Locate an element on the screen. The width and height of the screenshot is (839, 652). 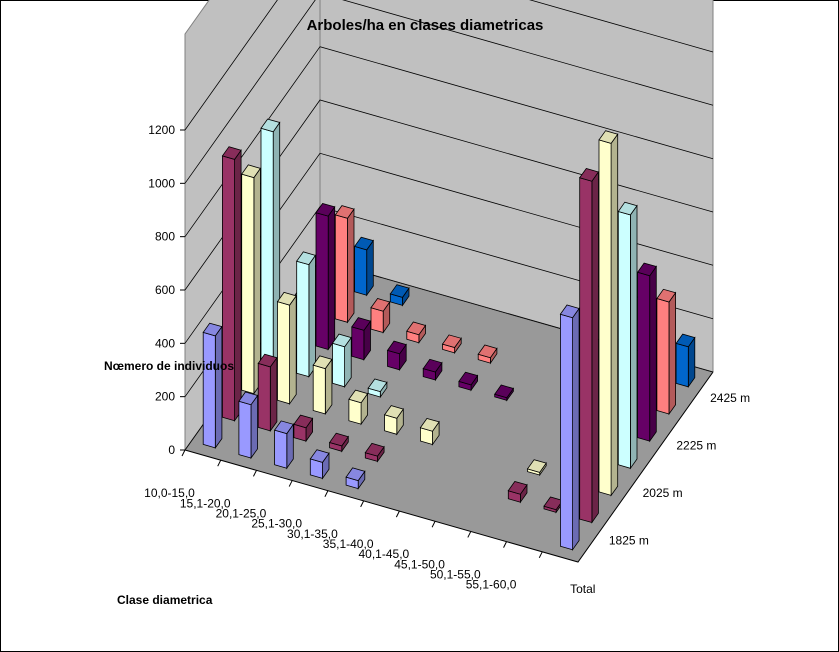
x-tick-label: 50,1-55,0 is located at coordinates (455, 575).